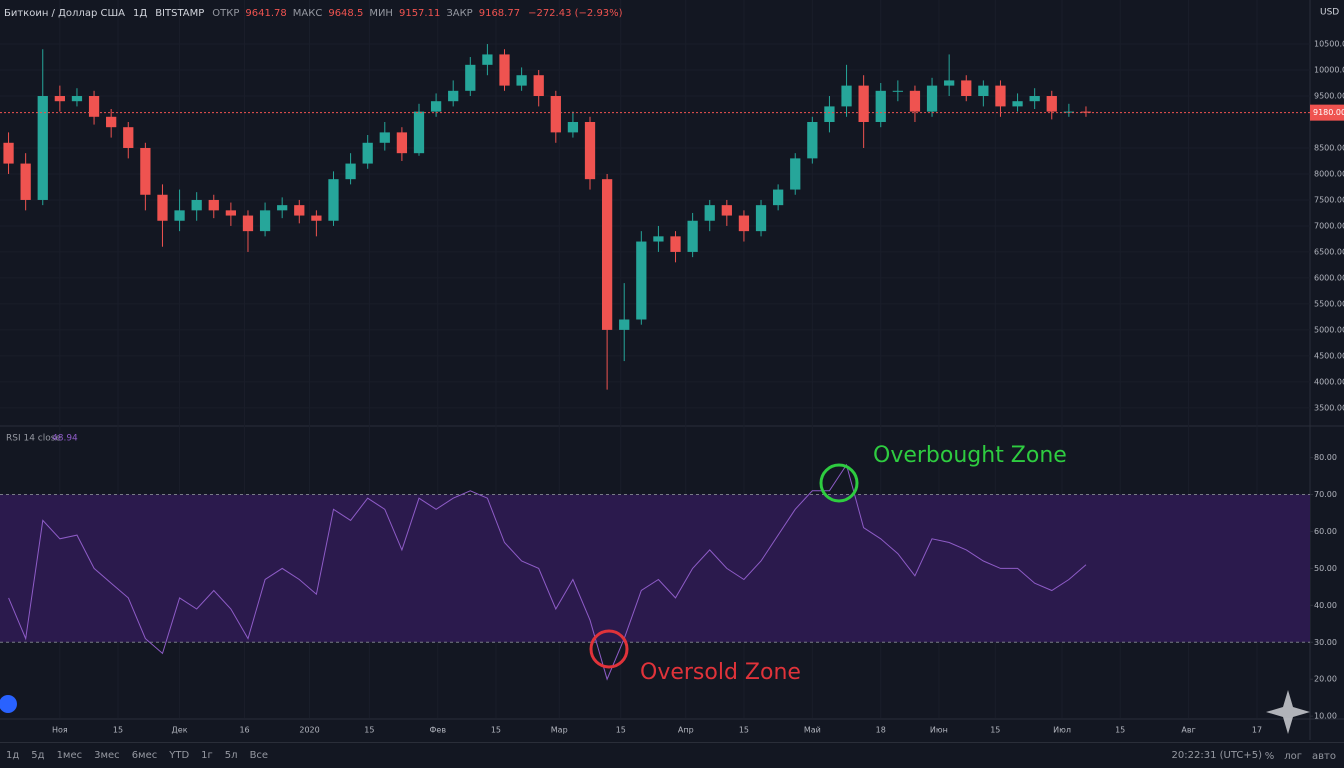  I want to click on ohlc-value: 9641.78, so click(266, 13).